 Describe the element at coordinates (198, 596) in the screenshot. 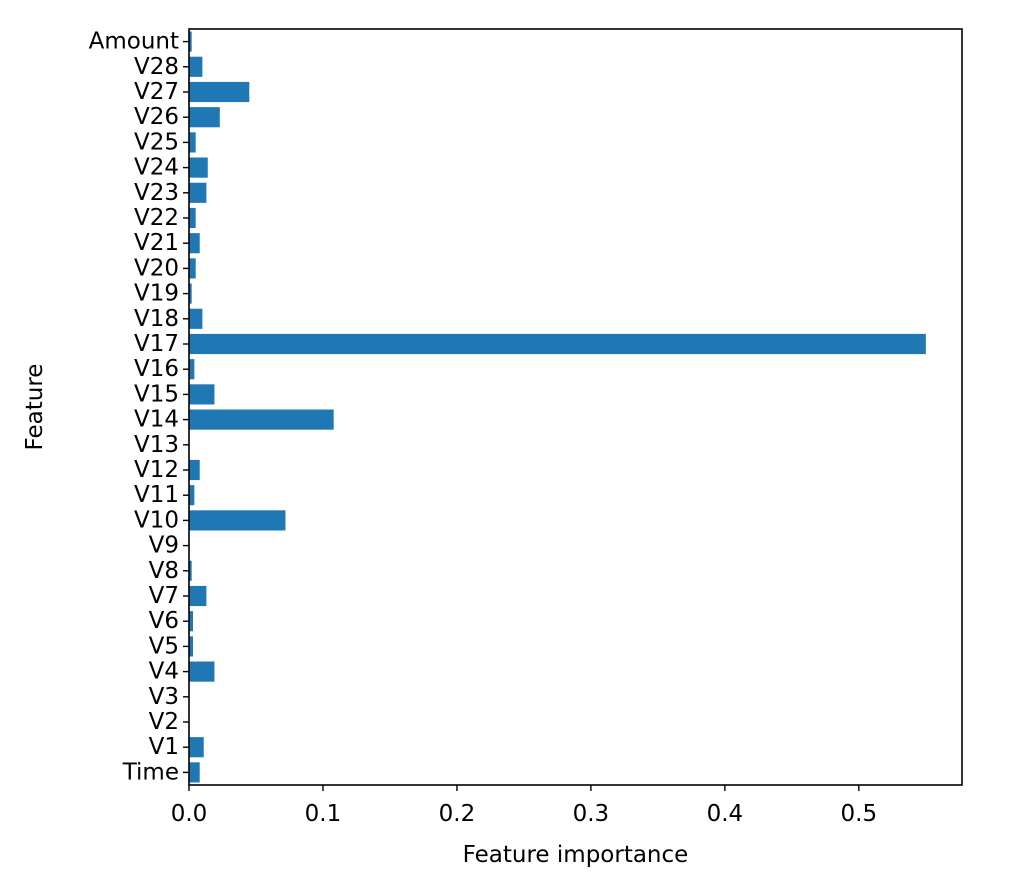

I see `bar-v7` at that location.